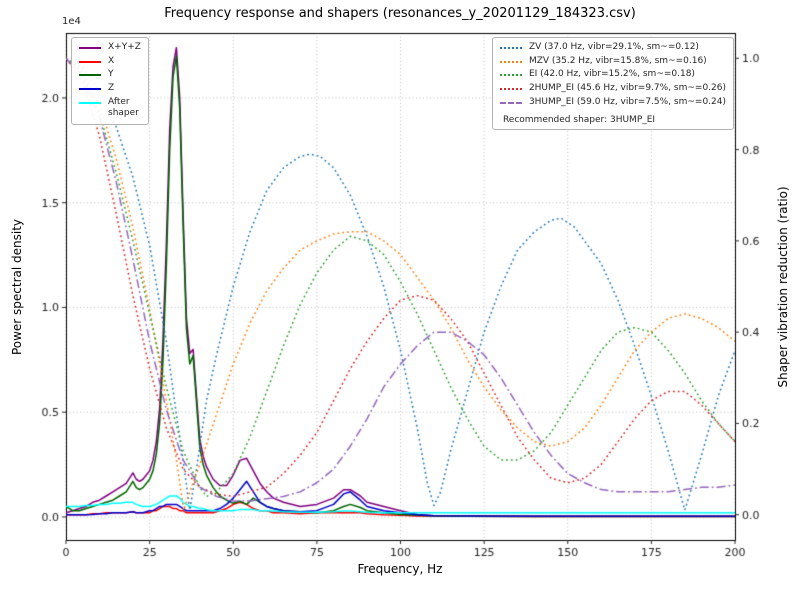  What do you see at coordinates (627, 88) in the screenshot?
I see `legend-item-label: 2HUMP_EI (45.6 Hz, vibr=9.7%, sm~=0.26)` at bounding box center [627, 88].